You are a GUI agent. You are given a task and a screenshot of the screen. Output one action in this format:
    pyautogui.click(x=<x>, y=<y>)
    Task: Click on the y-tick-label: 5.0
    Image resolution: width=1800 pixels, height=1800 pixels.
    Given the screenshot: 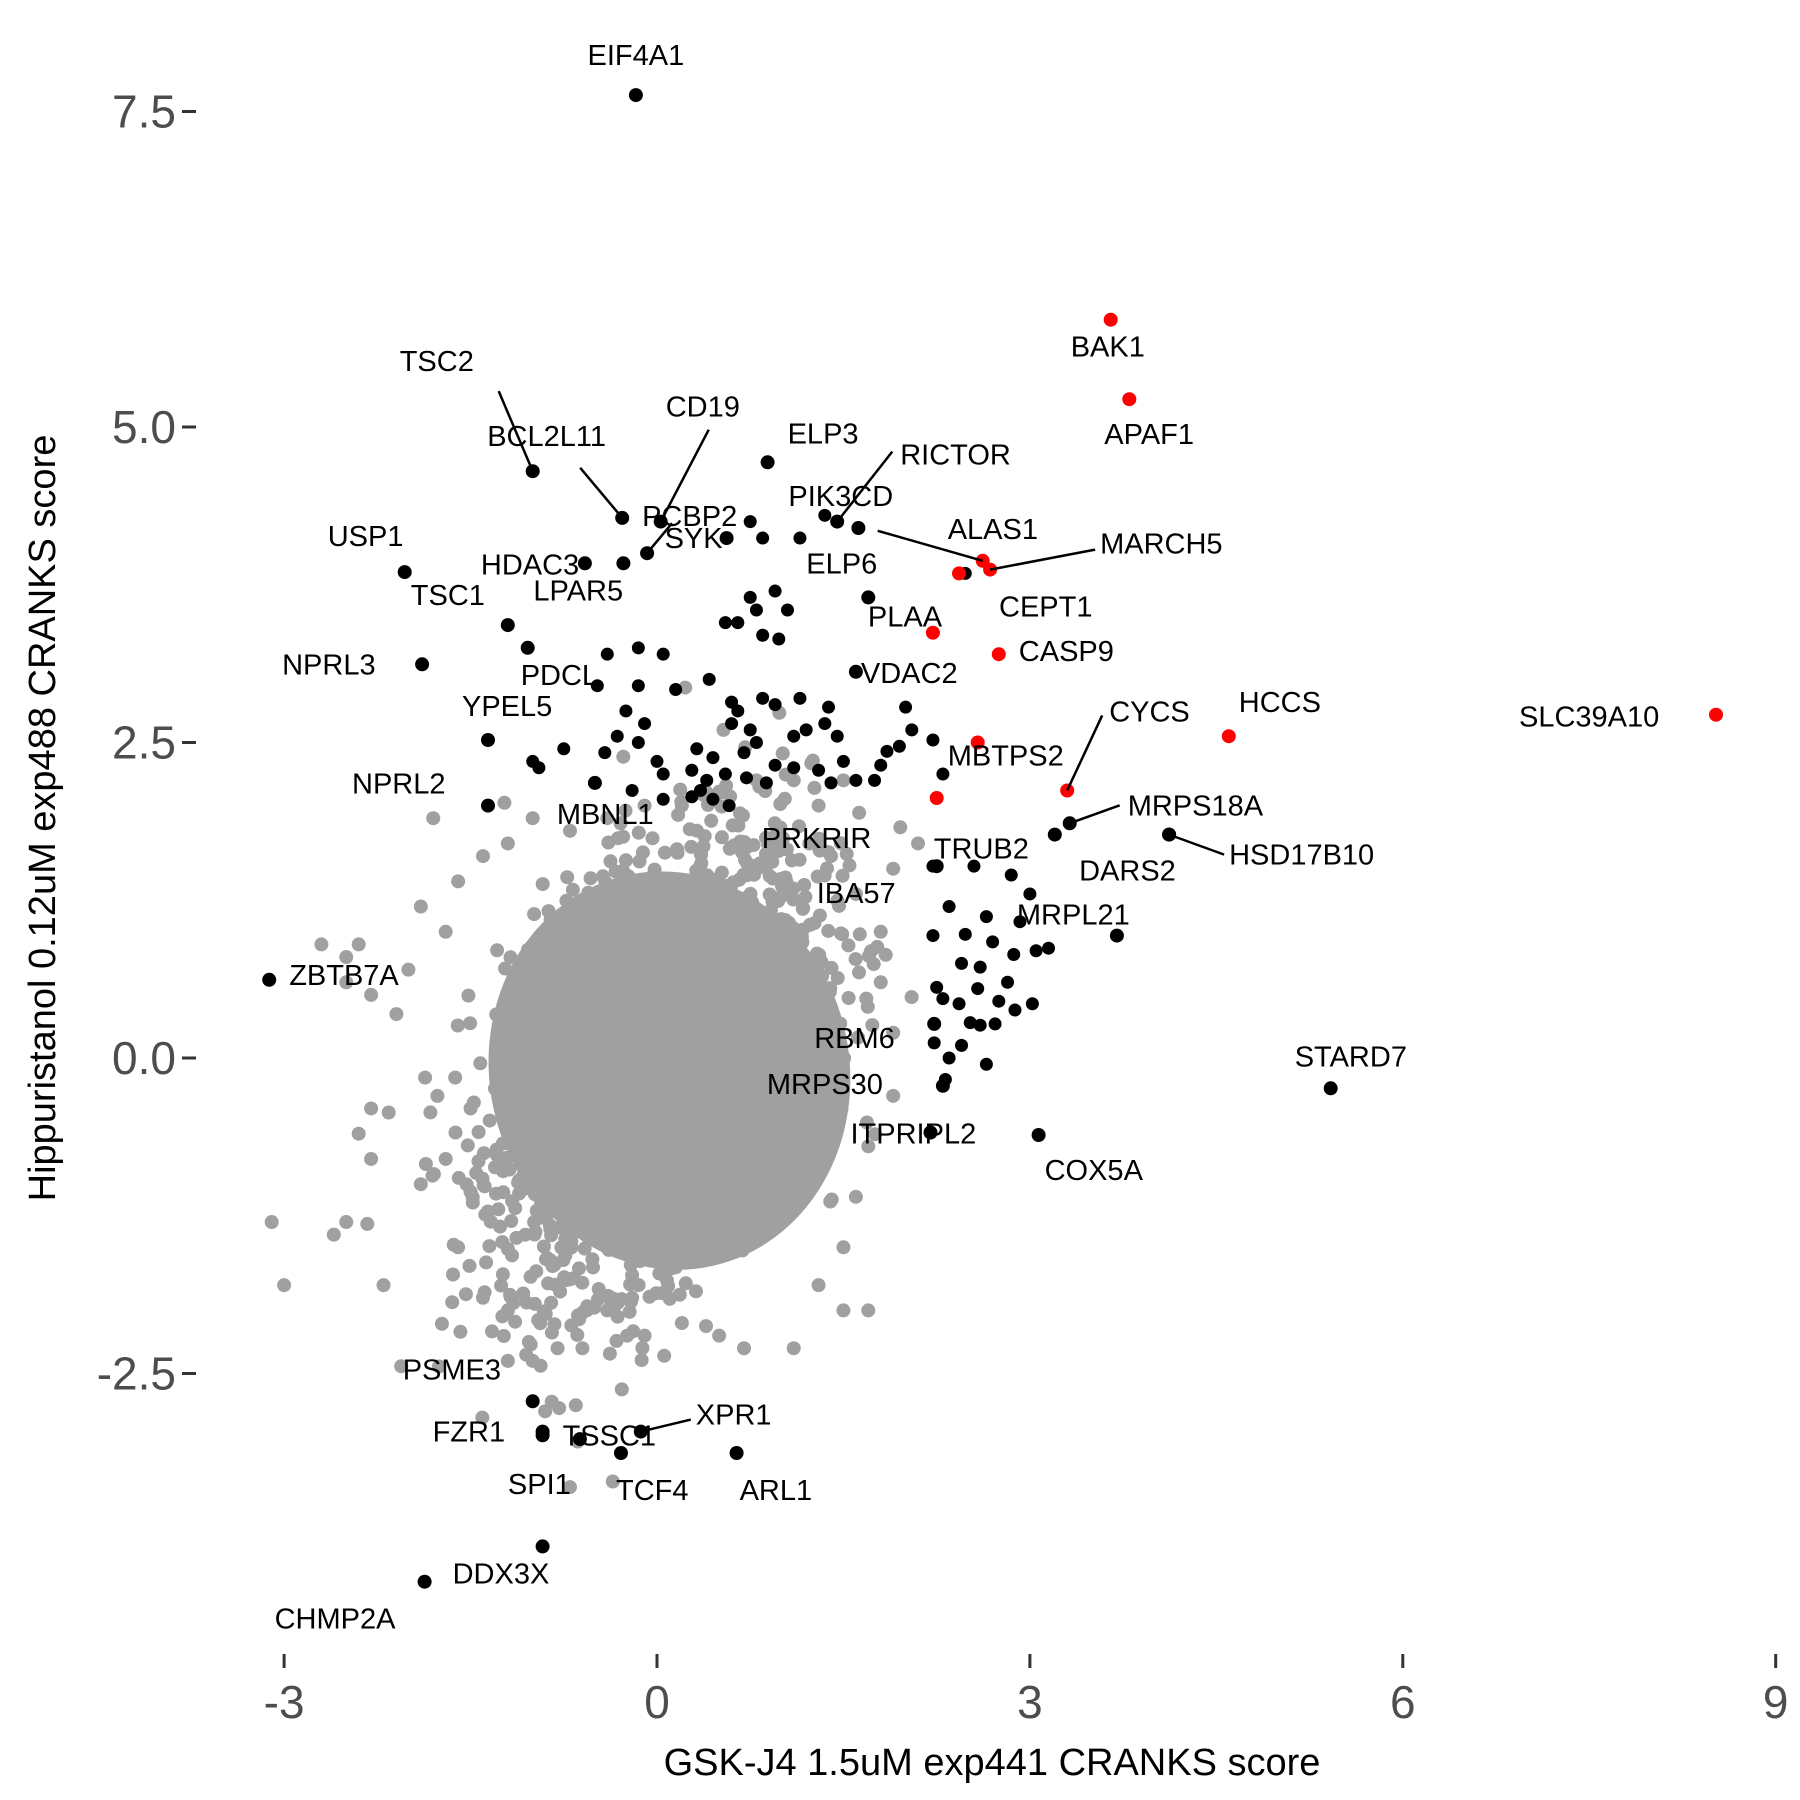 What is the action you would take?
    pyautogui.click(x=144, y=427)
    